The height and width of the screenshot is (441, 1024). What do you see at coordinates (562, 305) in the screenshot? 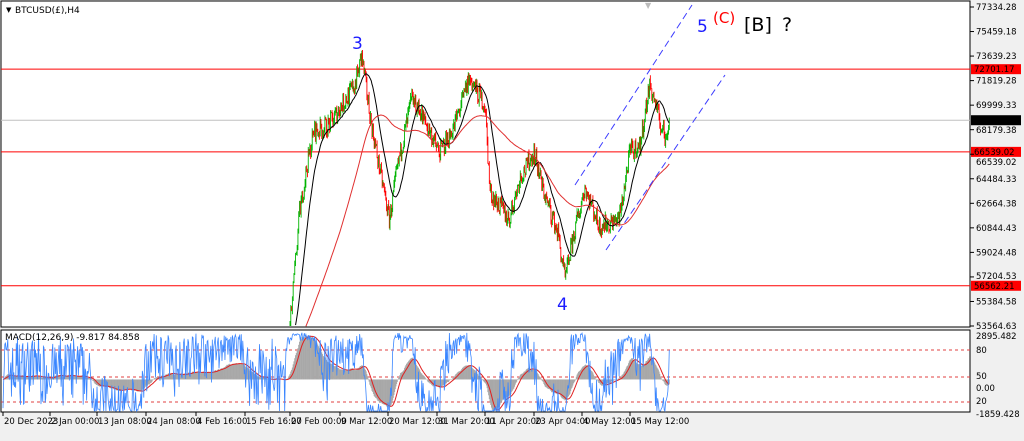
I see `wave-4-label: 4` at bounding box center [562, 305].